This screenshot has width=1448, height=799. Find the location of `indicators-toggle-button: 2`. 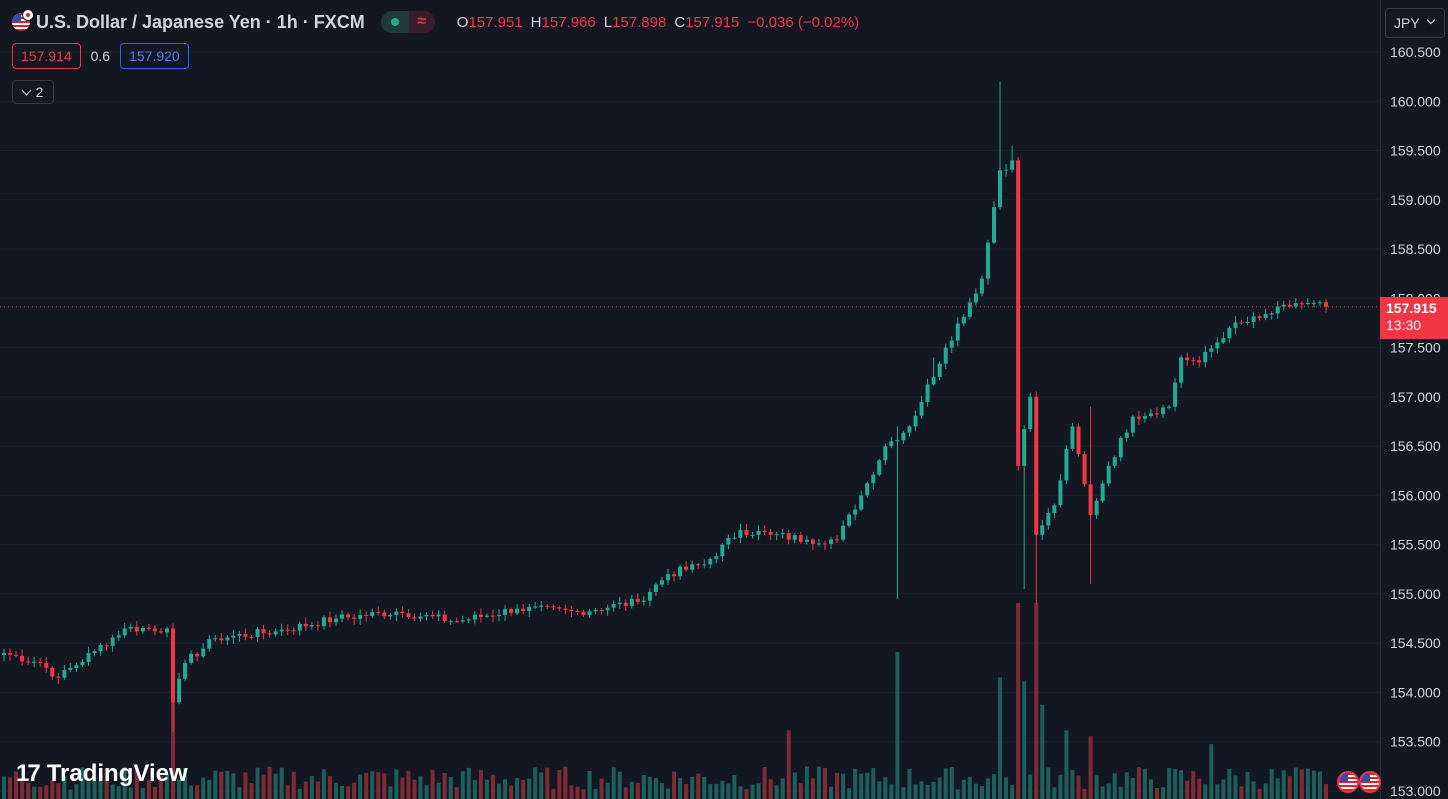

indicators-toggle-button: 2 is located at coordinates (33, 92).